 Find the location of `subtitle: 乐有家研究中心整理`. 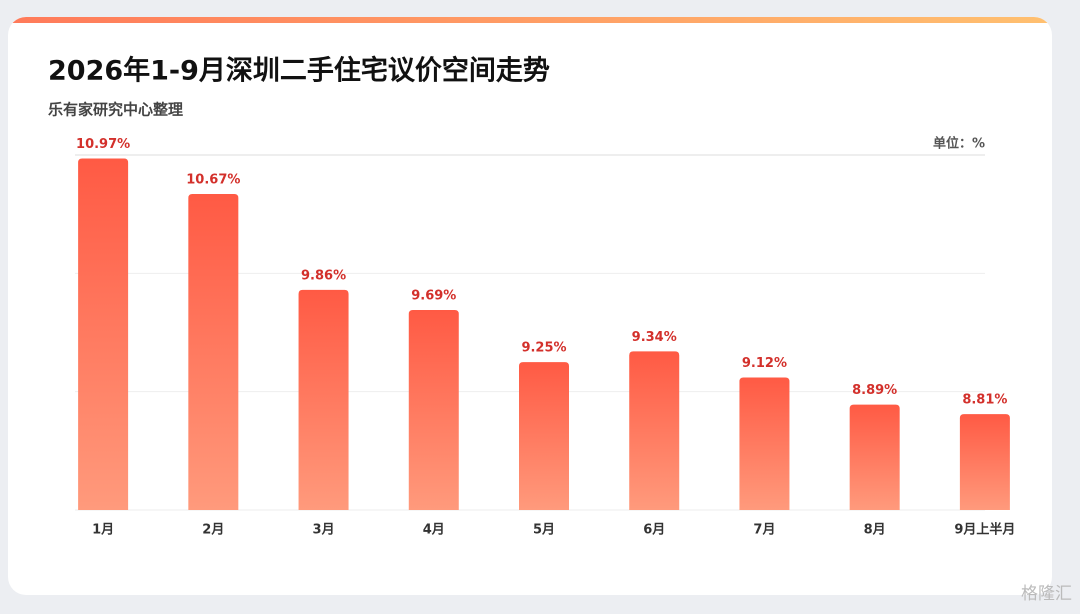

subtitle: 乐有家研究中心整理 is located at coordinates (115, 110).